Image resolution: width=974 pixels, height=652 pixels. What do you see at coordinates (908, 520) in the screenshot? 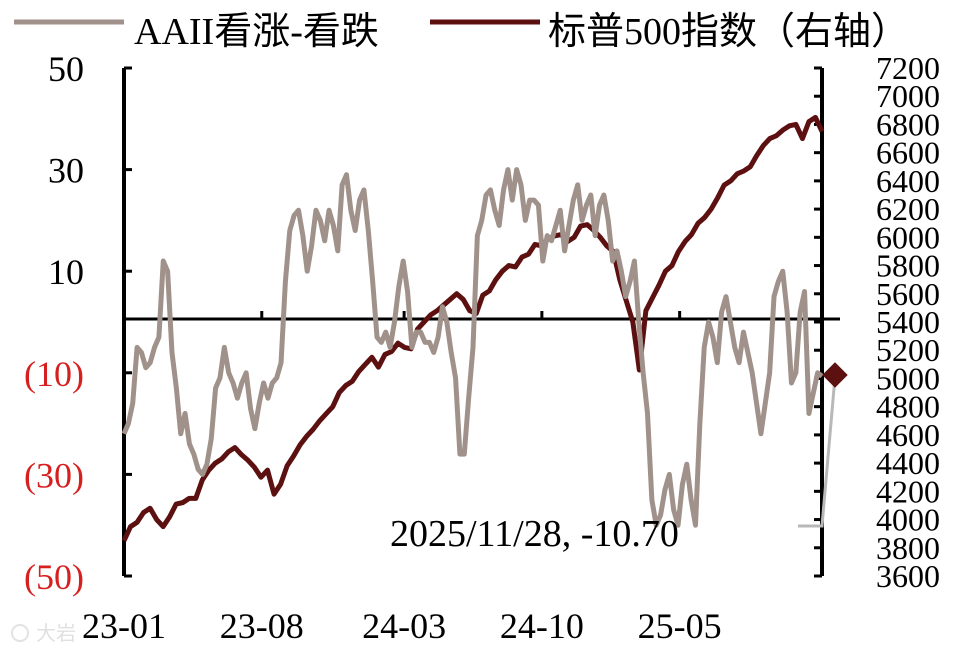
I see `right-tick-label: 4000` at bounding box center [908, 520].